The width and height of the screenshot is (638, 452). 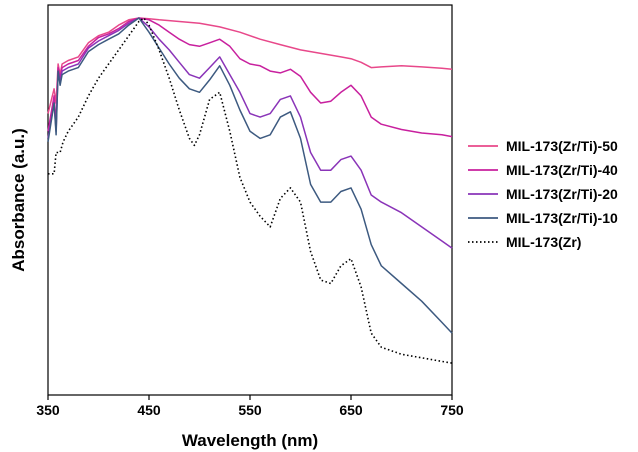 What do you see at coordinates (562, 146) in the screenshot?
I see `legend-label-1: MIL-173(Zr/Ti)-50` at bounding box center [562, 146].